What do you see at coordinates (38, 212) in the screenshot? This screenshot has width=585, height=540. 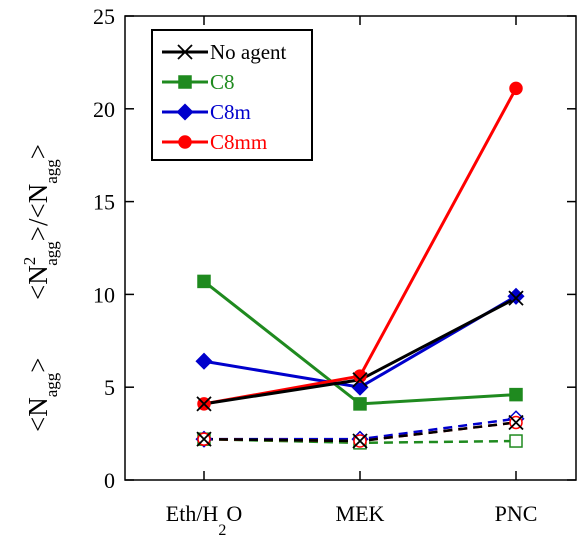 I see `ylabel-upper-mid: >/<N` at bounding box center [38, 212].